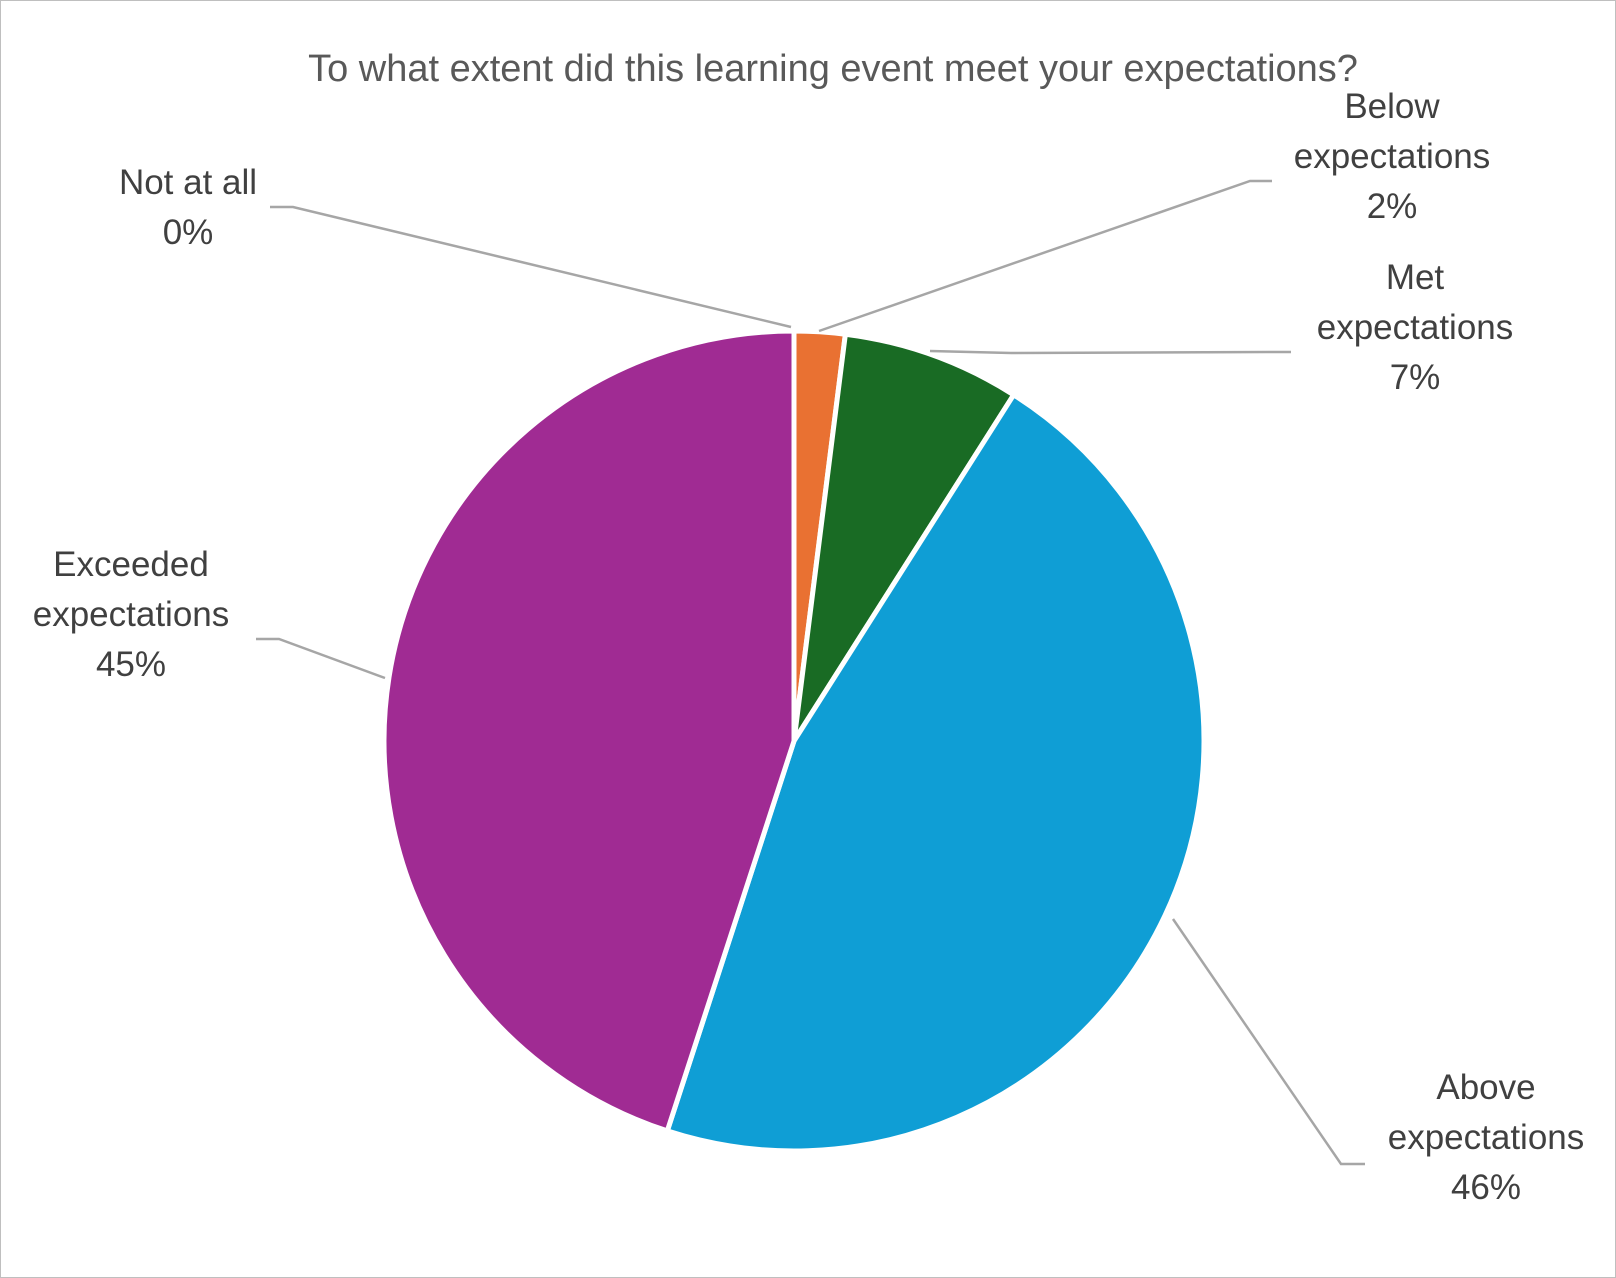 This screenshot has height=1278, width=1616. What do you see at coordinates (1392, 206) in the screenshot?
I see `data-label-pct-below-expectations: 2%` at bounding box center [1392, 206].